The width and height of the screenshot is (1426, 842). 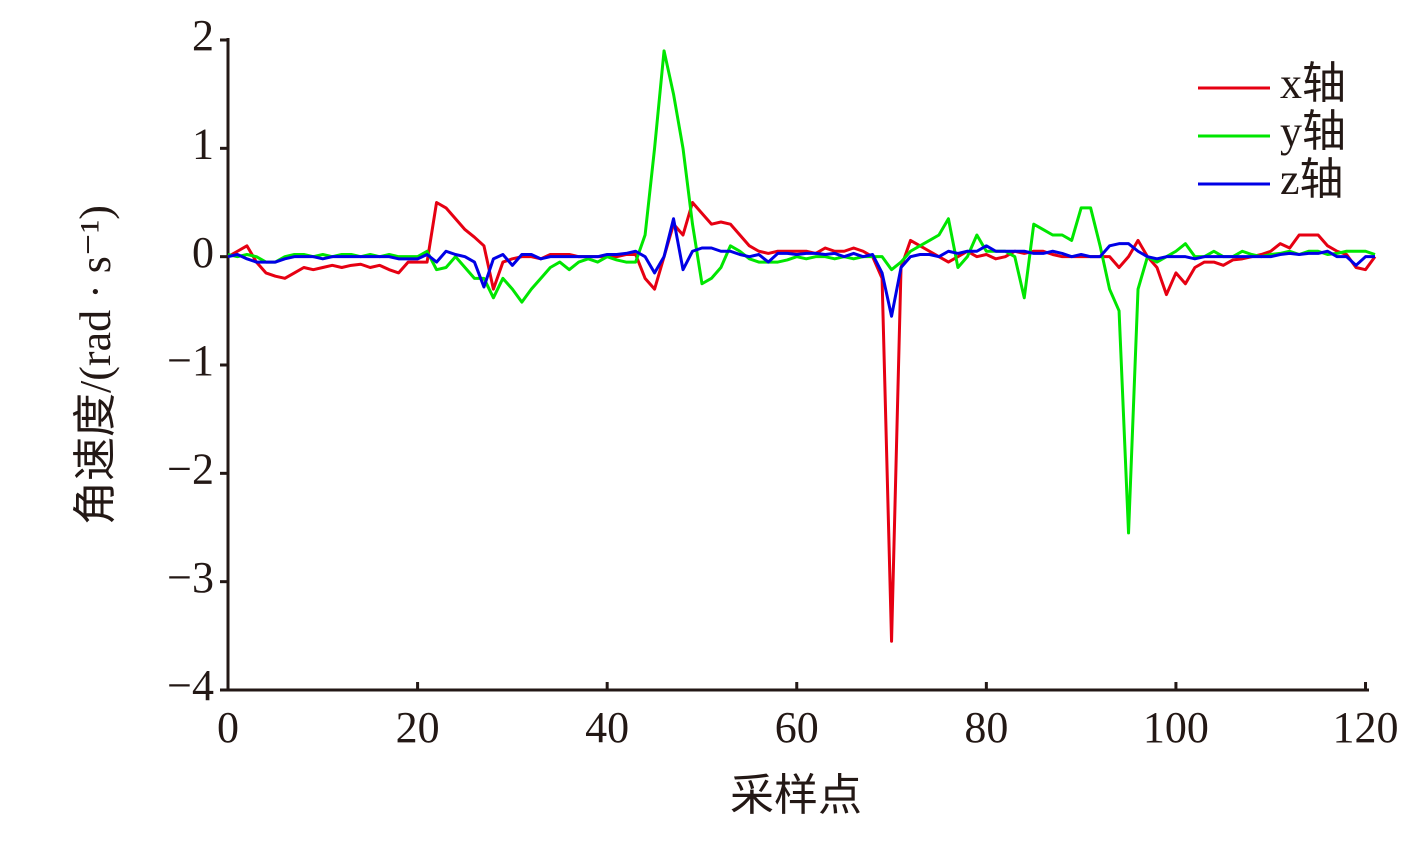 I want to click on y-tick-label: 0, so click(x=203, y=252).